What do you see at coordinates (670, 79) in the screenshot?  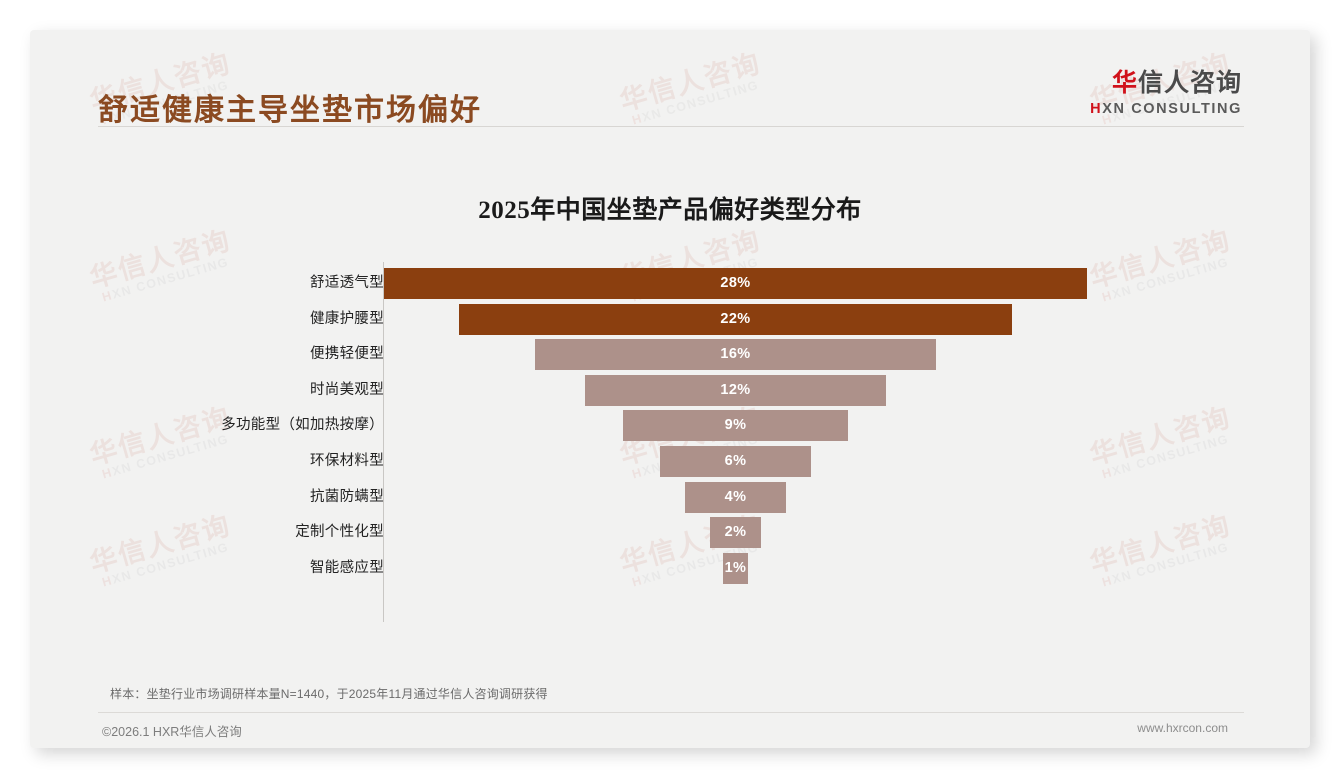 I see `slide-header: 舒适健康主导坐垫市场偏好 华信人咨询 HXN CONSULTING` at bounding box center [670, 79].